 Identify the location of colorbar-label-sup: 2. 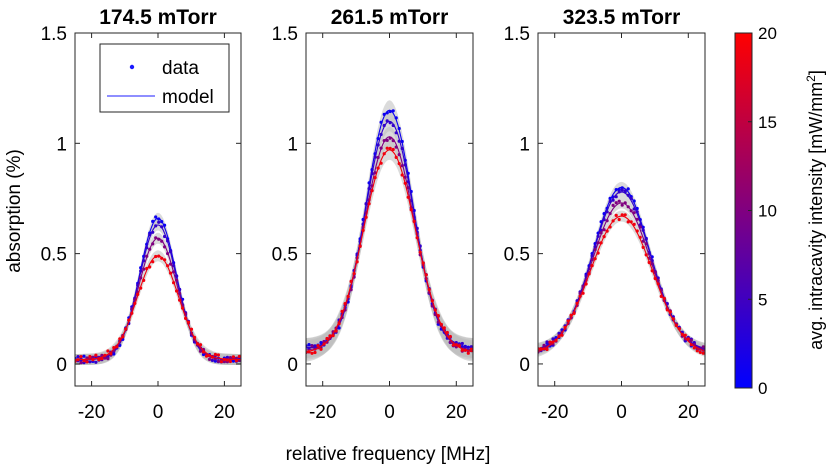
(811, 78).